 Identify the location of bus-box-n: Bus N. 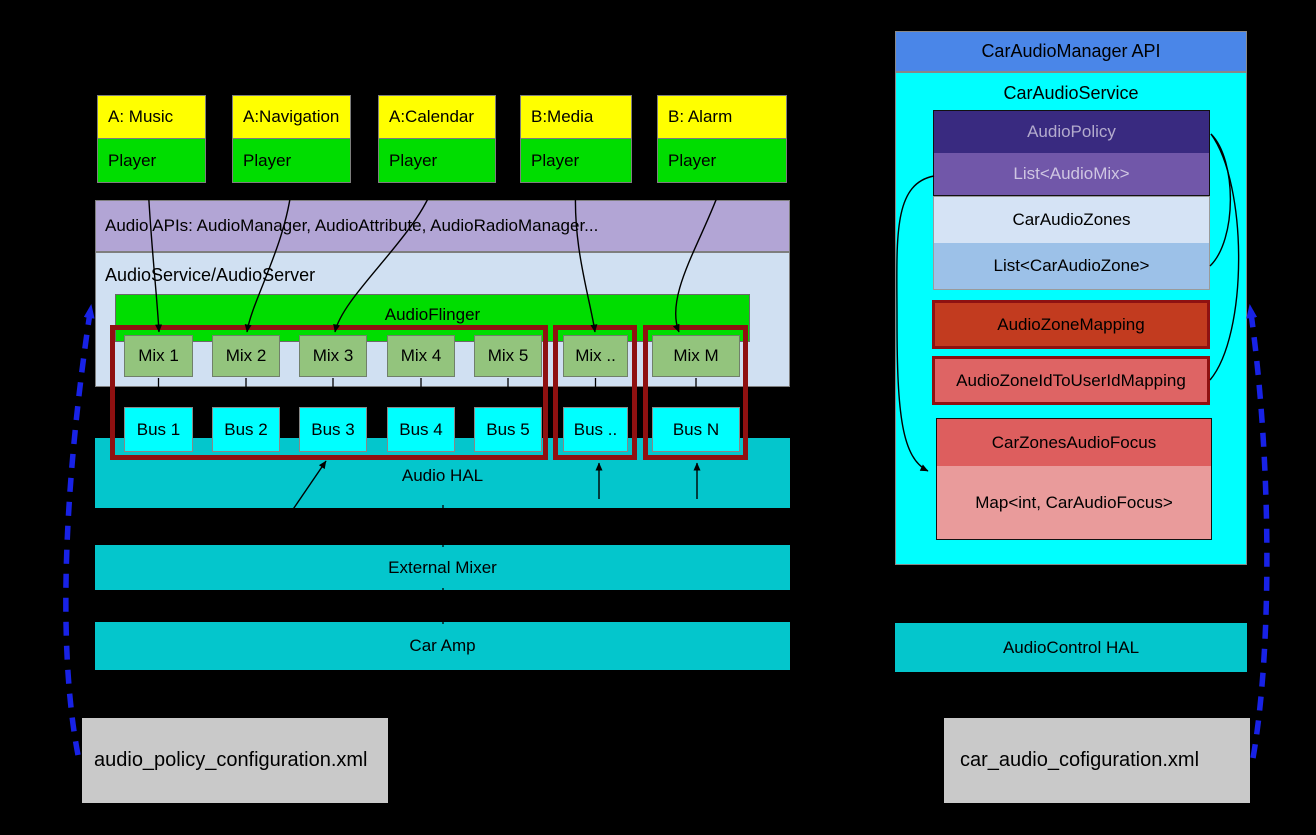
(696, 429).